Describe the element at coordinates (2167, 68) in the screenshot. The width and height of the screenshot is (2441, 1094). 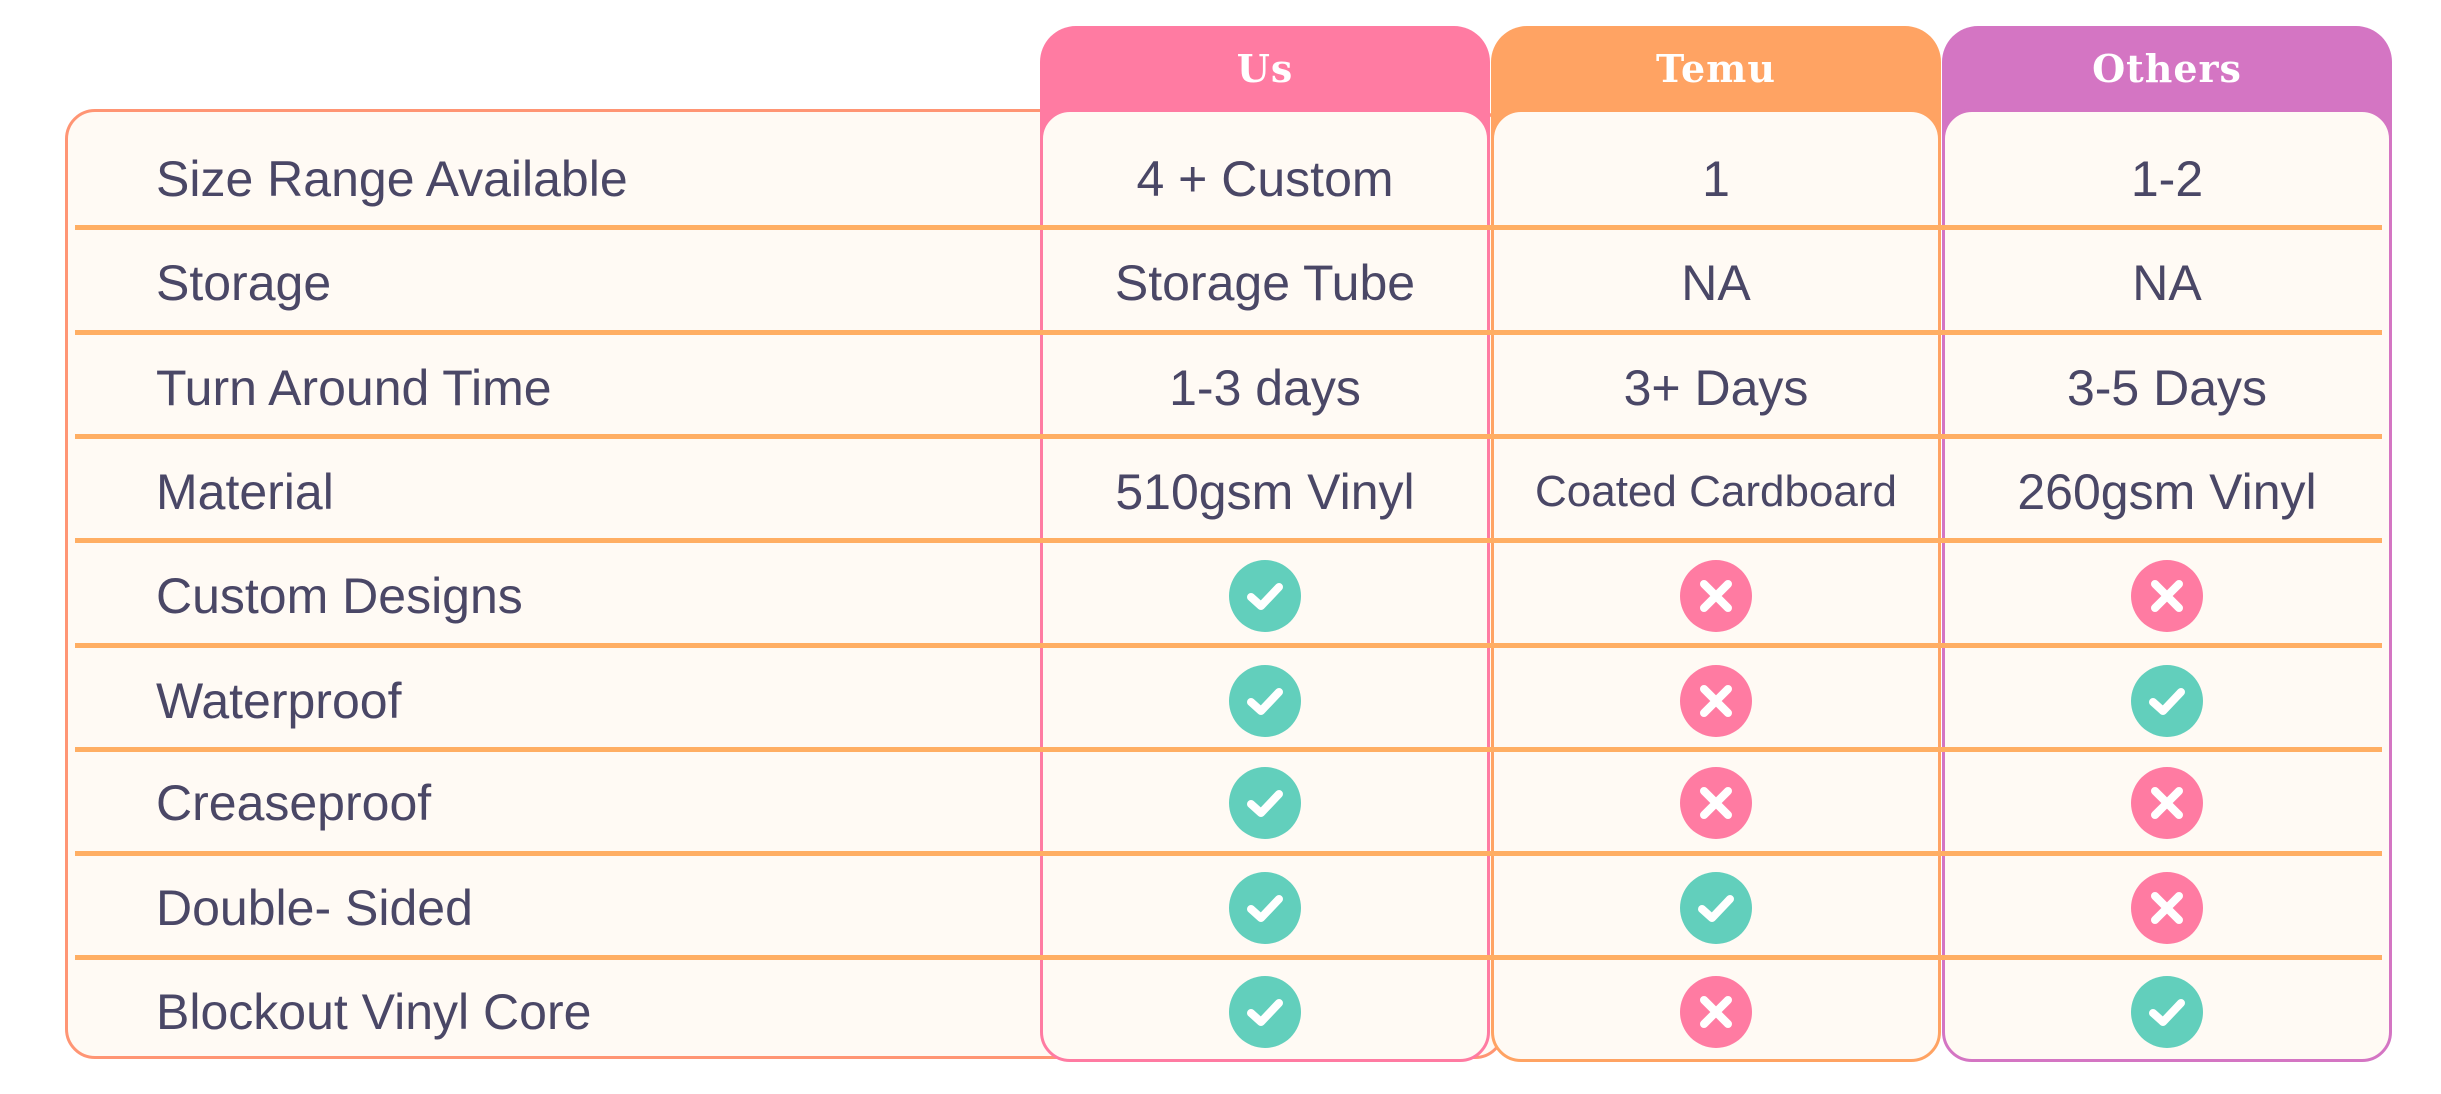
I see `column-header-label: Others` at that location.